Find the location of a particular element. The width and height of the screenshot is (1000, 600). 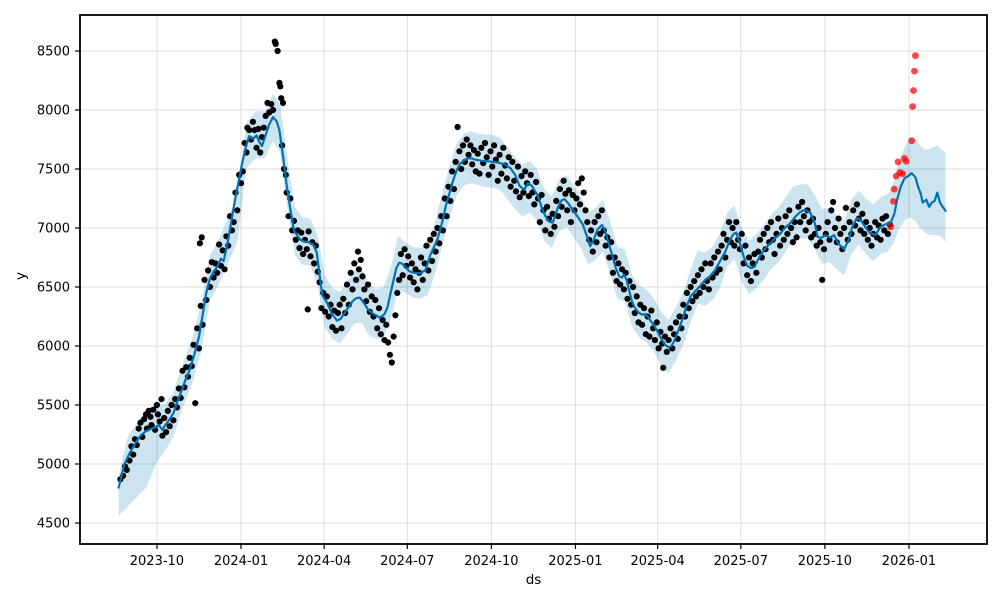

x-tick-label: 2025-10 is located at coordinates (825, 561).